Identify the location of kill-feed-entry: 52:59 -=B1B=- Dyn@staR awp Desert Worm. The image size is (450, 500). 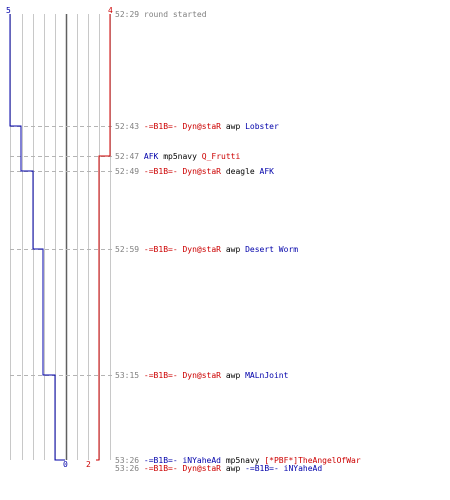
(206, 250).